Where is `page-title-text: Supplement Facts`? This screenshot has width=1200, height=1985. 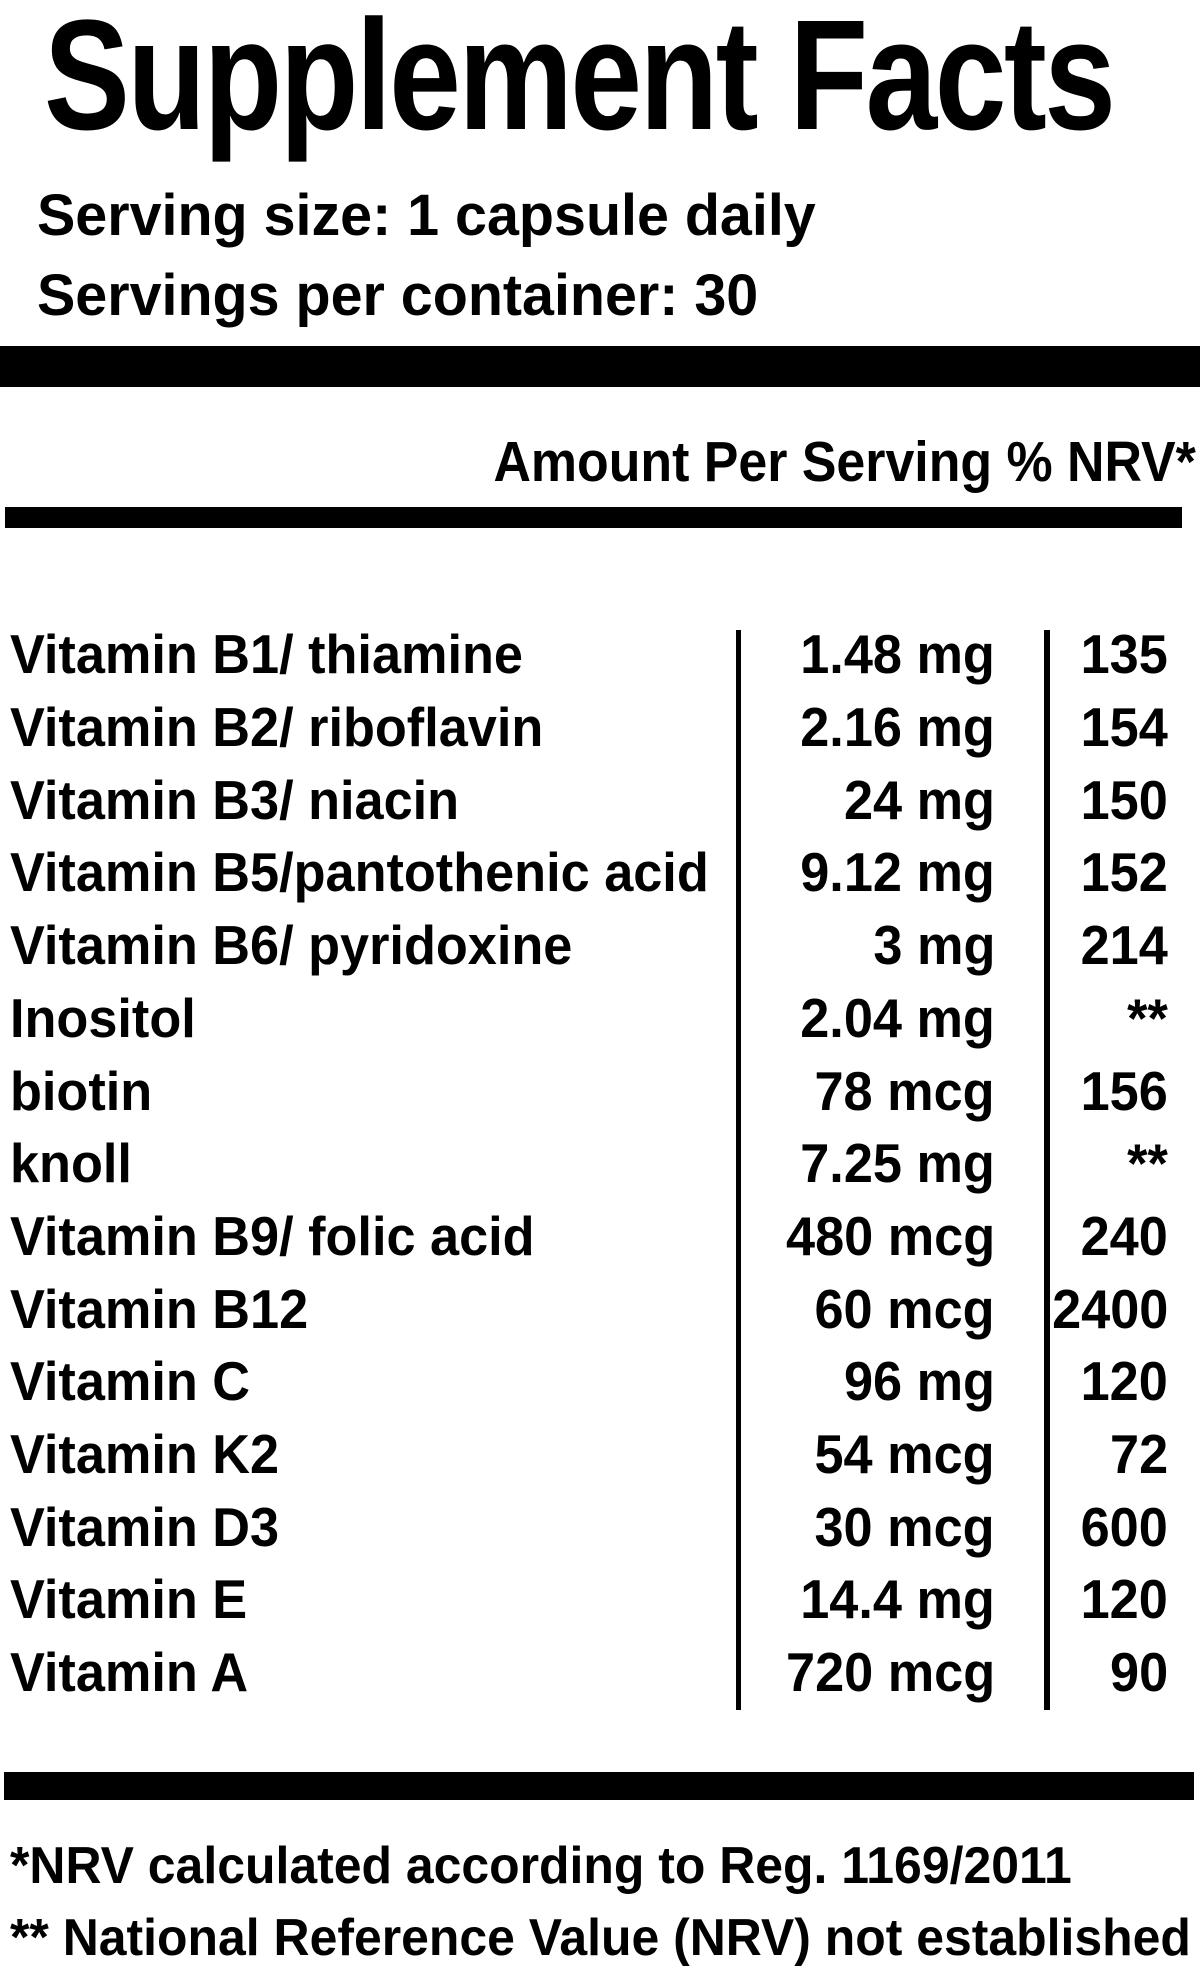 page-title-text: Supplement Facts is located at coordinates (580, 81).